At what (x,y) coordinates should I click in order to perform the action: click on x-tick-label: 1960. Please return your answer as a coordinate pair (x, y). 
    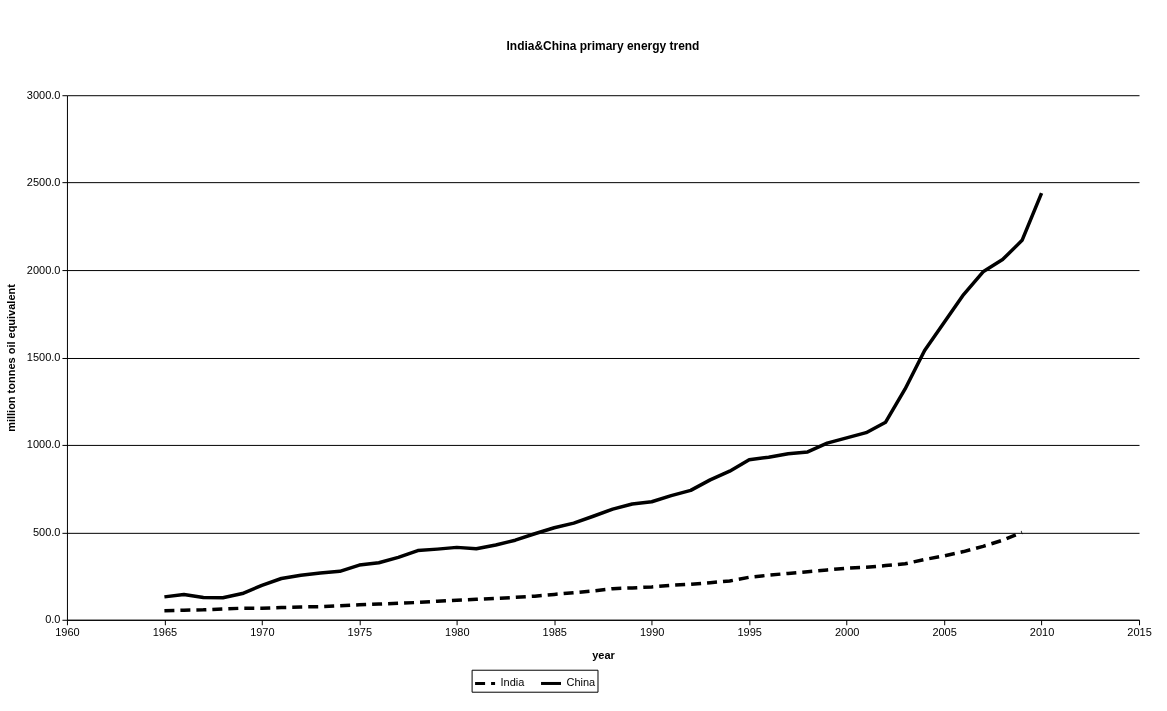
    Looking at the image, I should click on (67, 632).